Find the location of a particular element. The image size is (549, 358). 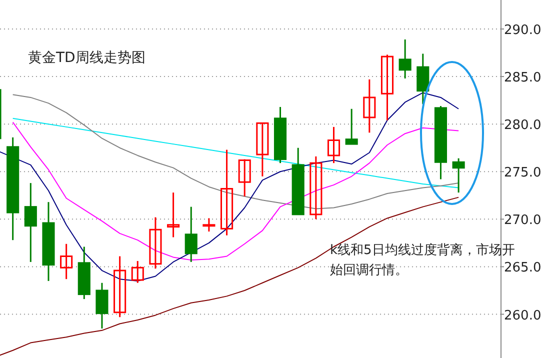

y-tick-label: 275.0 is located at coordinates (523, 173).